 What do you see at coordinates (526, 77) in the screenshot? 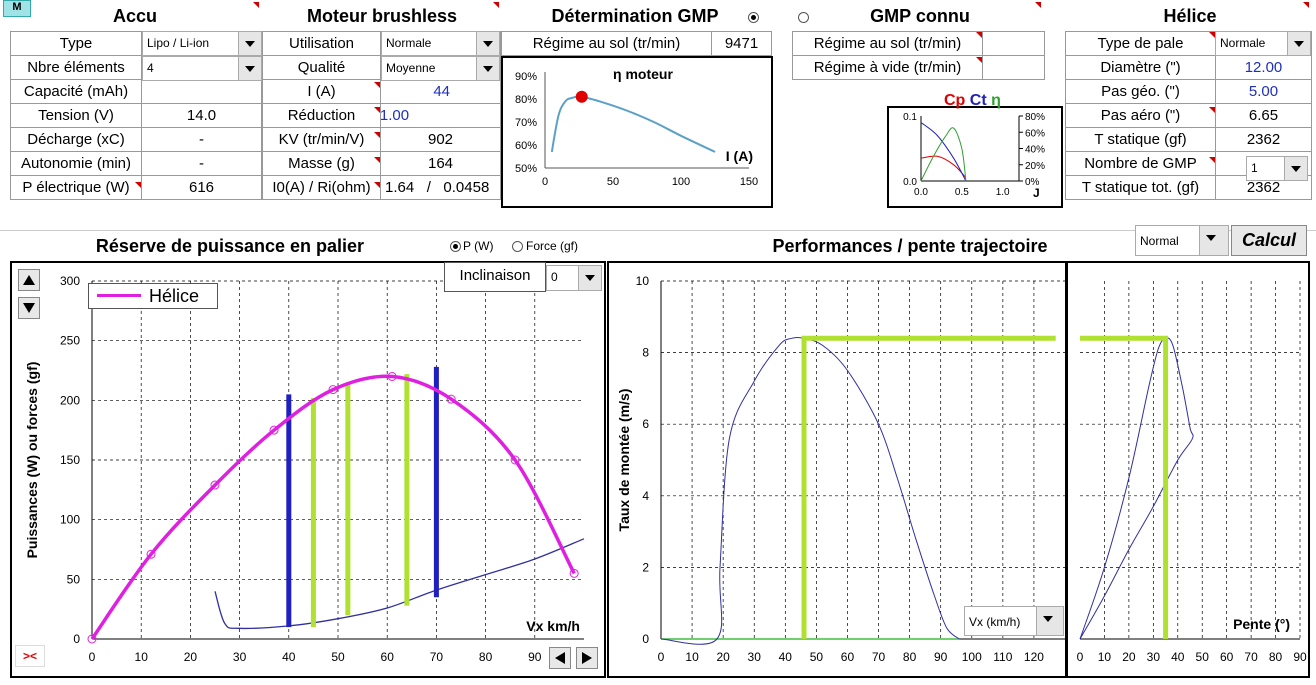
I see `y-tick-label: 90%` at bounding box center [526, 77].